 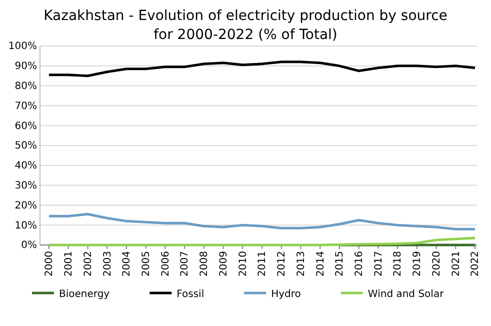 I want to click on x-tick-label: 2012, so click(x=282, y=263).